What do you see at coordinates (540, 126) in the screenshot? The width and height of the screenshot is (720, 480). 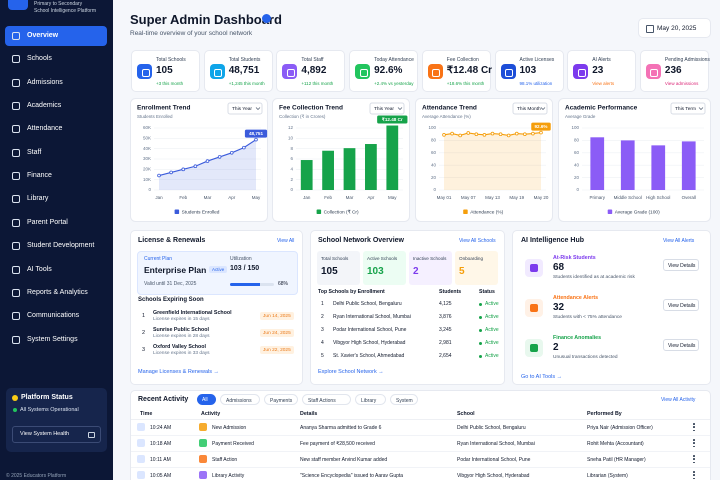 I see `value-label: 92.6%` at bounding box center [540, 126].